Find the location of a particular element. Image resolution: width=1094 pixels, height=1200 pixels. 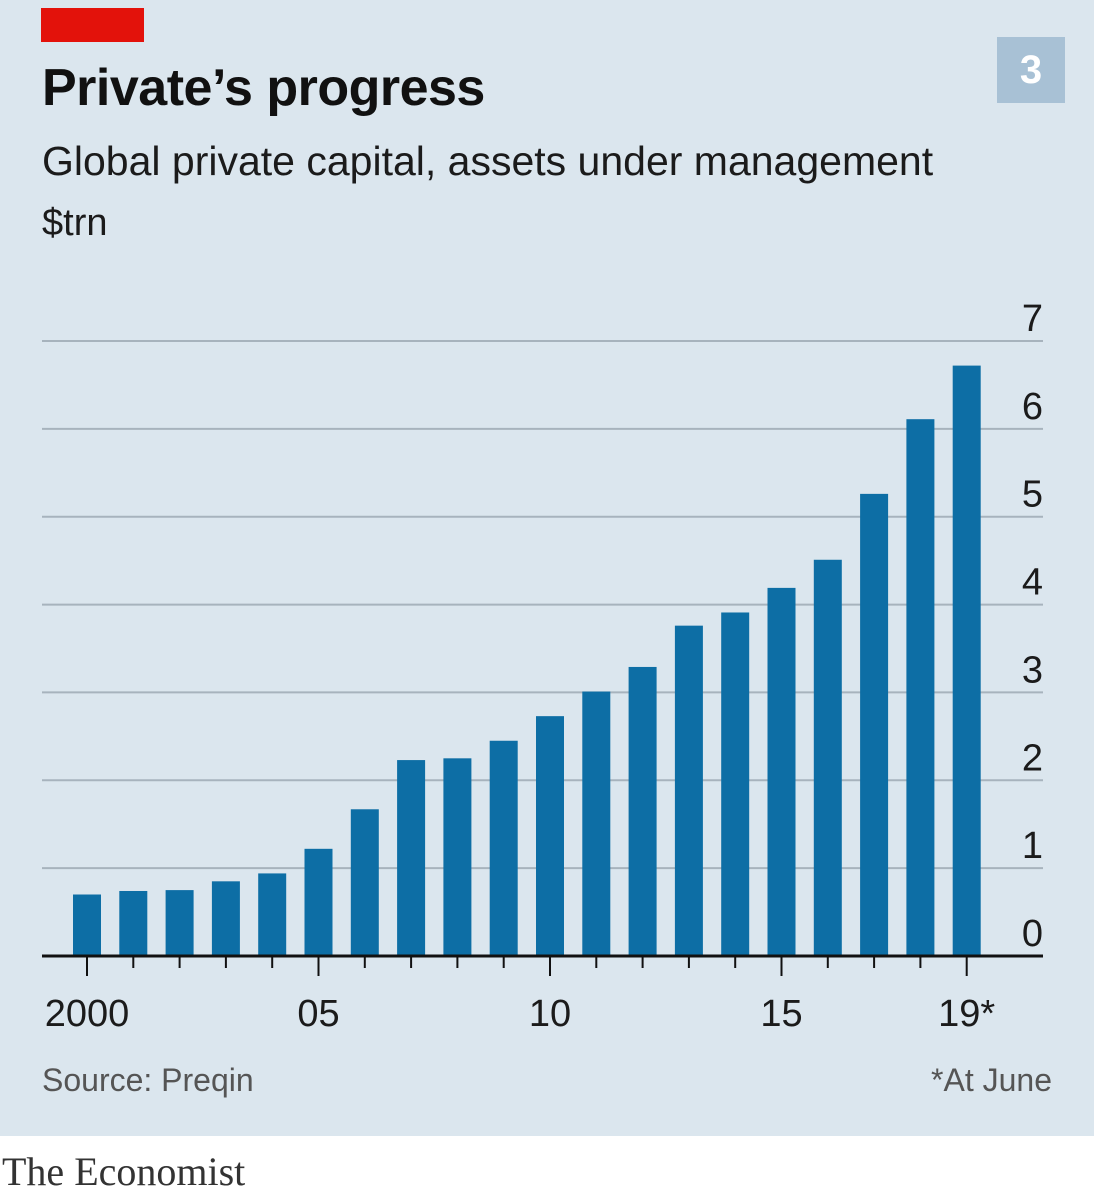

economist-wordmark: The Economist is located at coordinates (124, 1171).